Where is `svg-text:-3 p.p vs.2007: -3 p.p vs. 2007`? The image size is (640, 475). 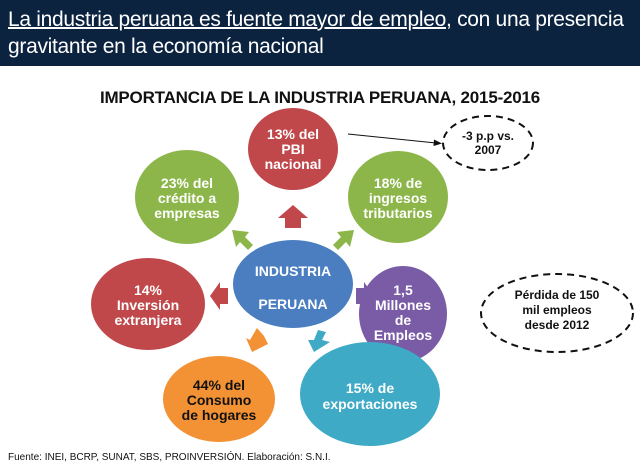 svg-text:-3 p.p vs.2007: -3 p.p vs. 2007 is located at coordinates (488, 143).